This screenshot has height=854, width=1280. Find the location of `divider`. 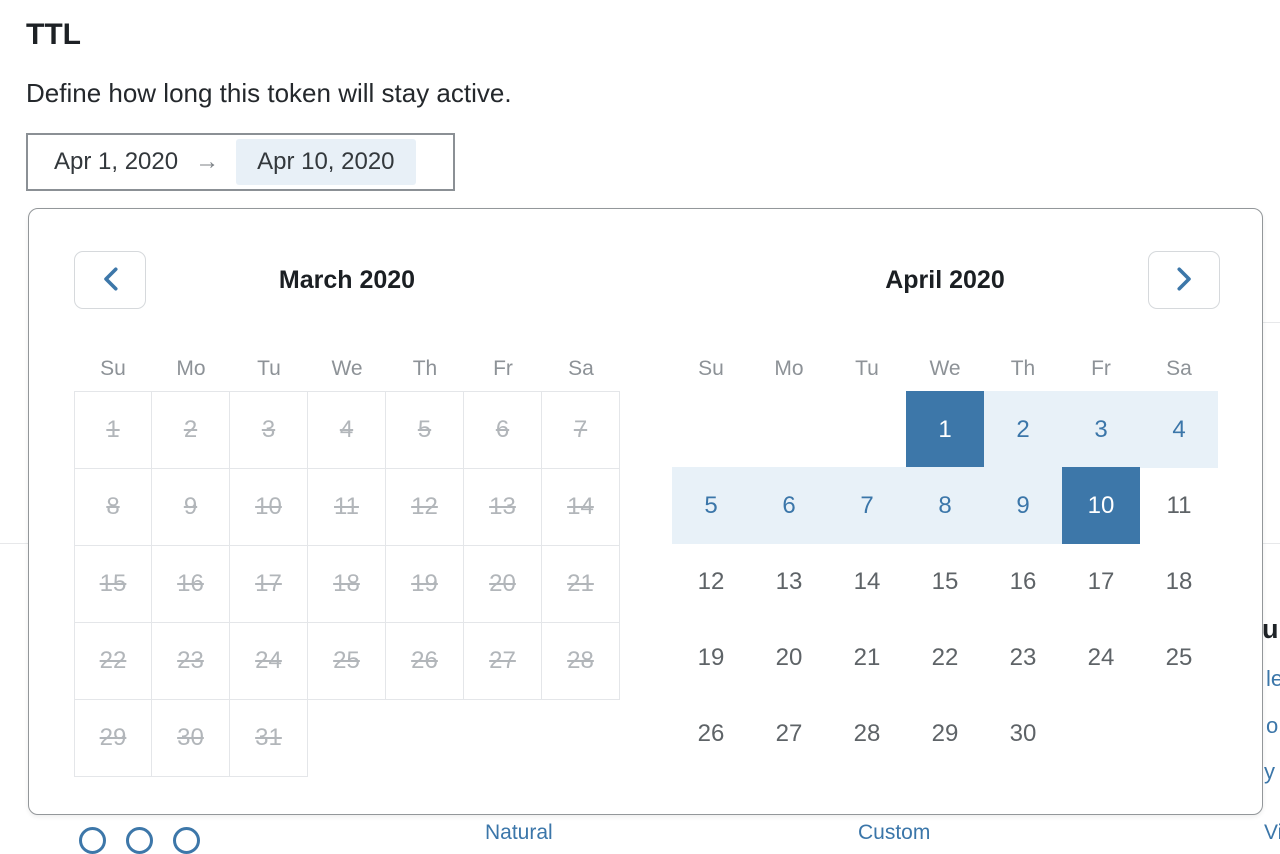

divider is located at coordinates (1271, 322).